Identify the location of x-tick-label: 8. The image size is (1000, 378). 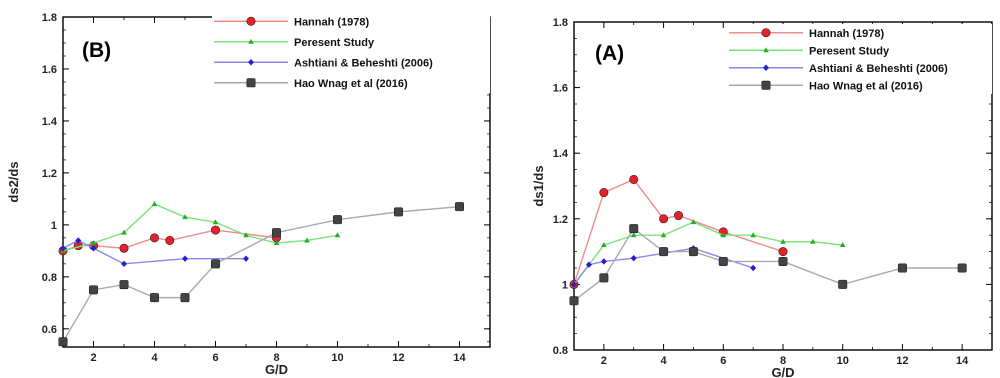
(276, 358).